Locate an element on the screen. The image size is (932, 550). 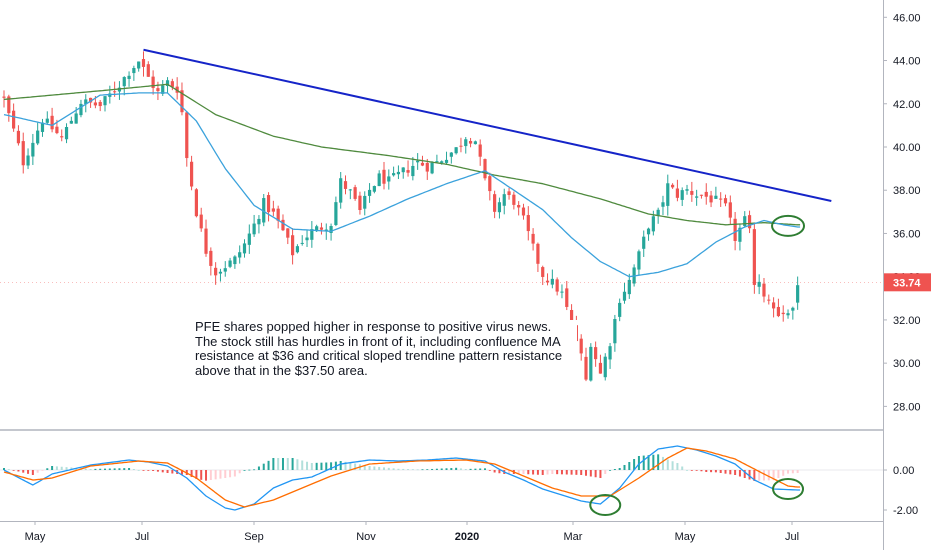
macd-line is located at coordinates (402, 478).